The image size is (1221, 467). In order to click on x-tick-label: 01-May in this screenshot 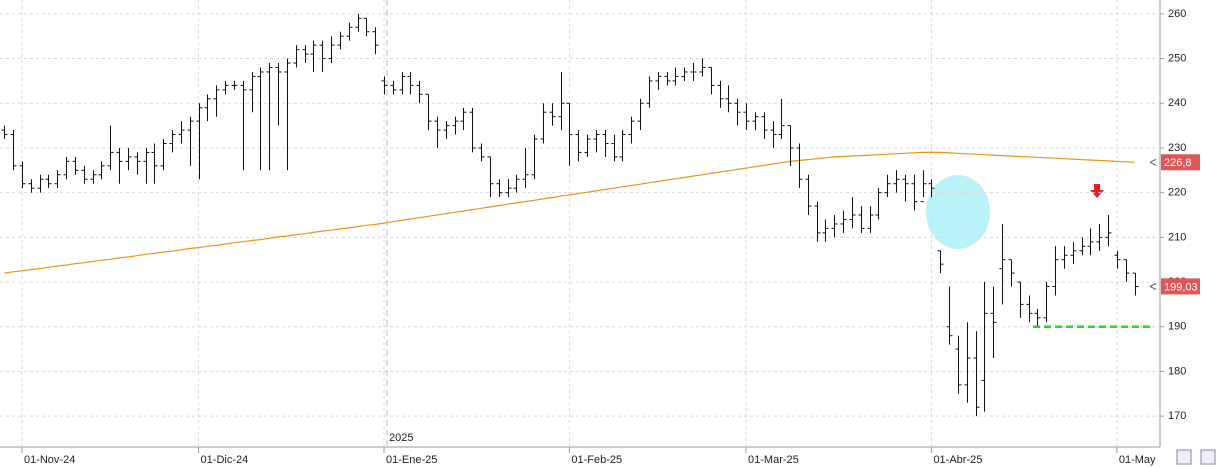, I will do `click(1137, 460)`.